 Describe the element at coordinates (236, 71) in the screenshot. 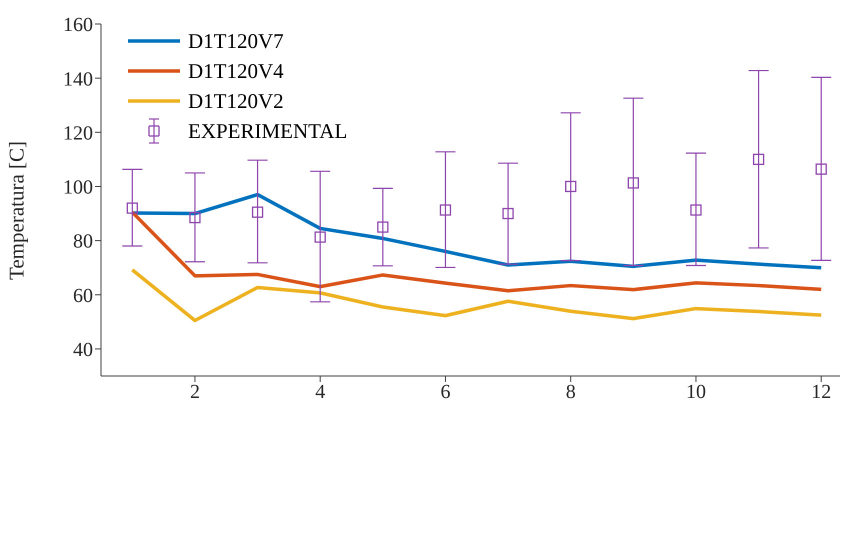

I see `legend-label: D1T120V4` at that location.